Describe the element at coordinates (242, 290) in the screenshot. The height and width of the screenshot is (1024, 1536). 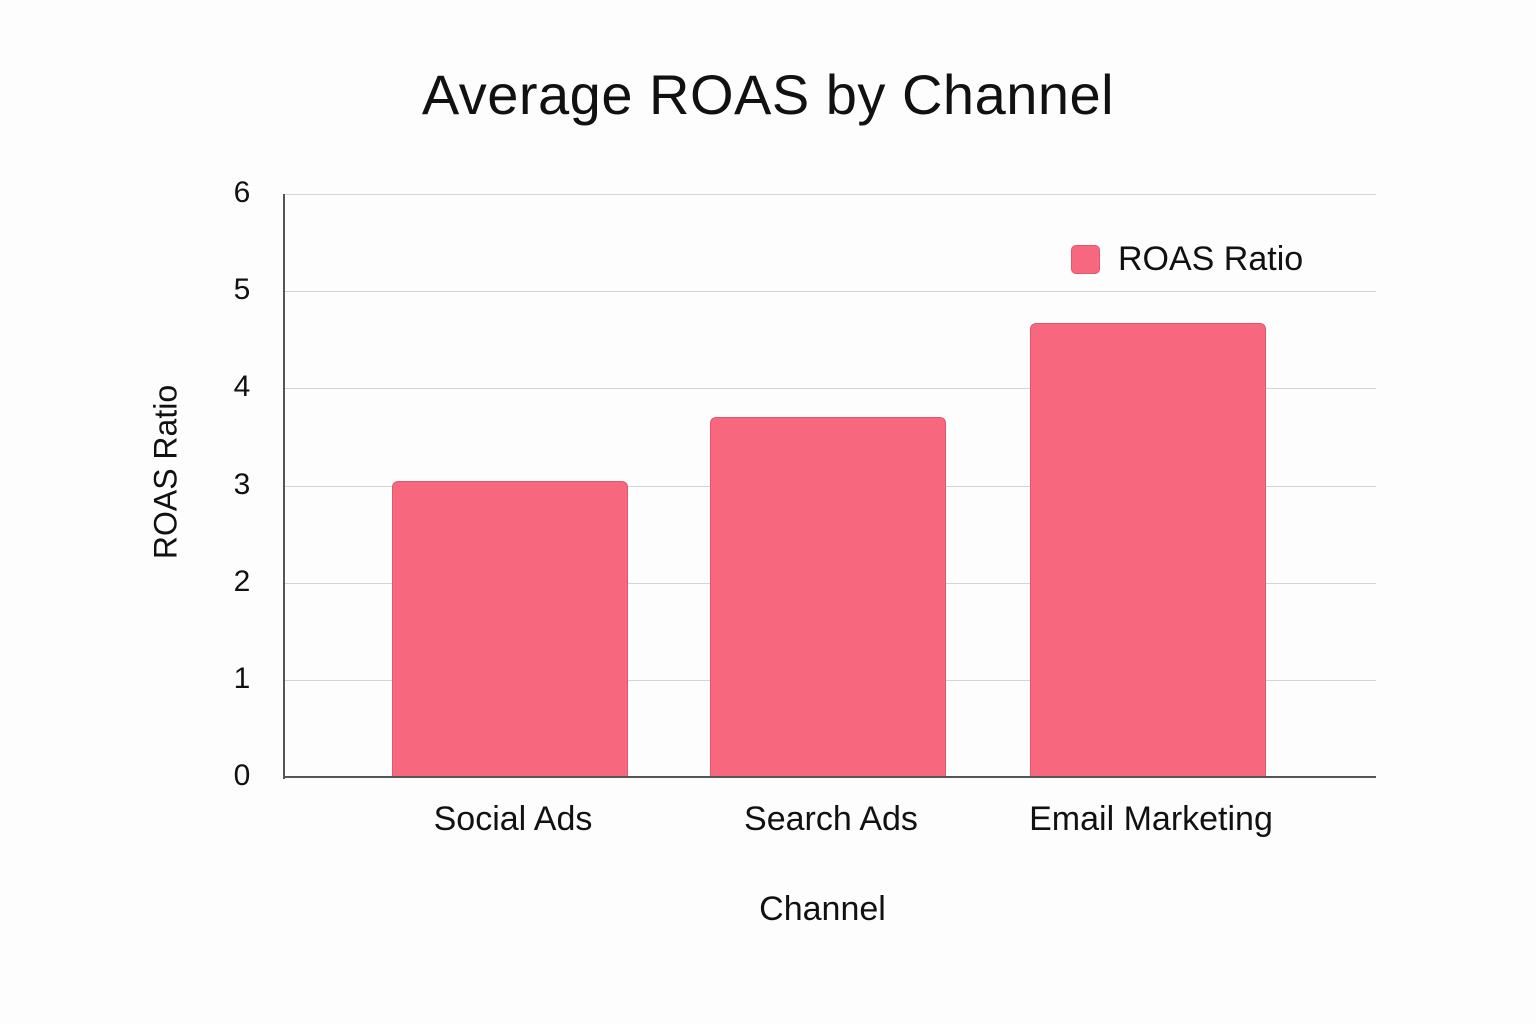
I see `y-tick-label: 5` at that location.